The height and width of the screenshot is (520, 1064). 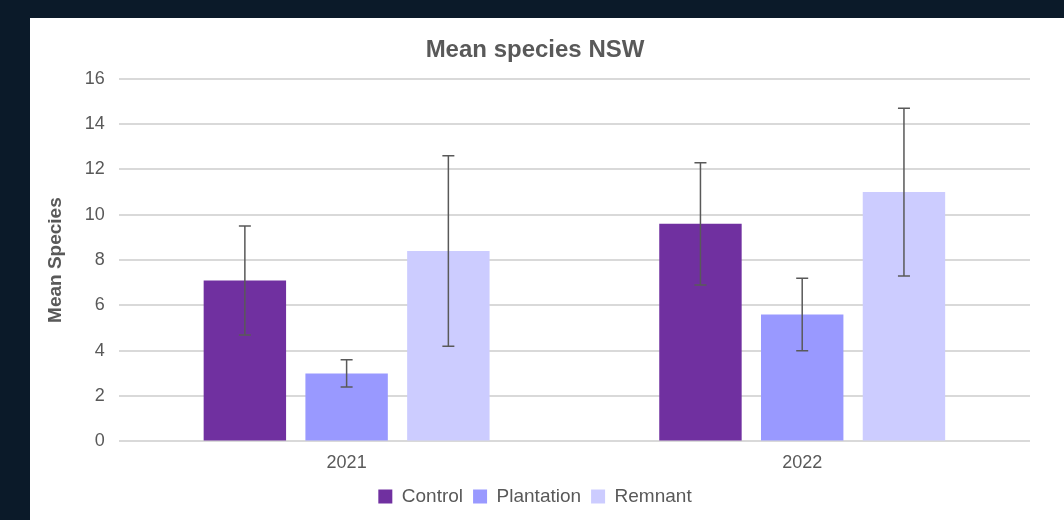 What do you see at coordinates (94, 213) in the screenshot?
I see `y-tick-label: 10` at bounding box center [94, 213].